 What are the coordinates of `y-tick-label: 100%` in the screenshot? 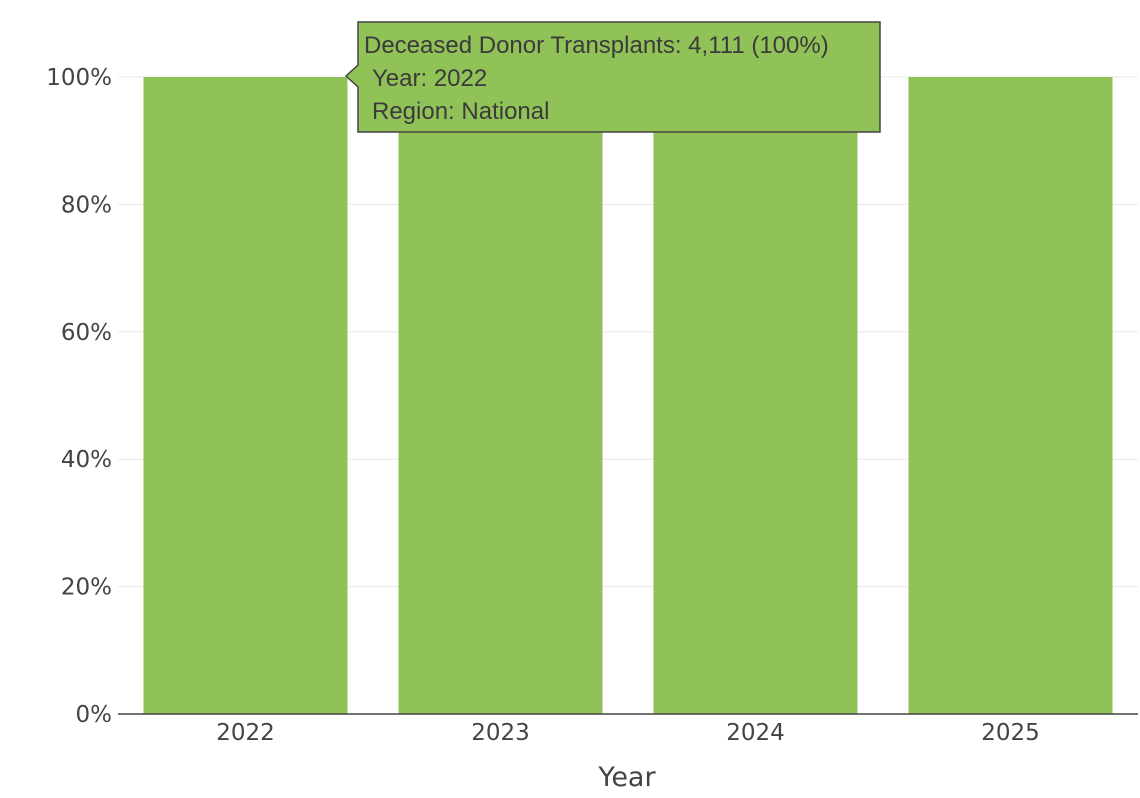 It's located at (79, 78).